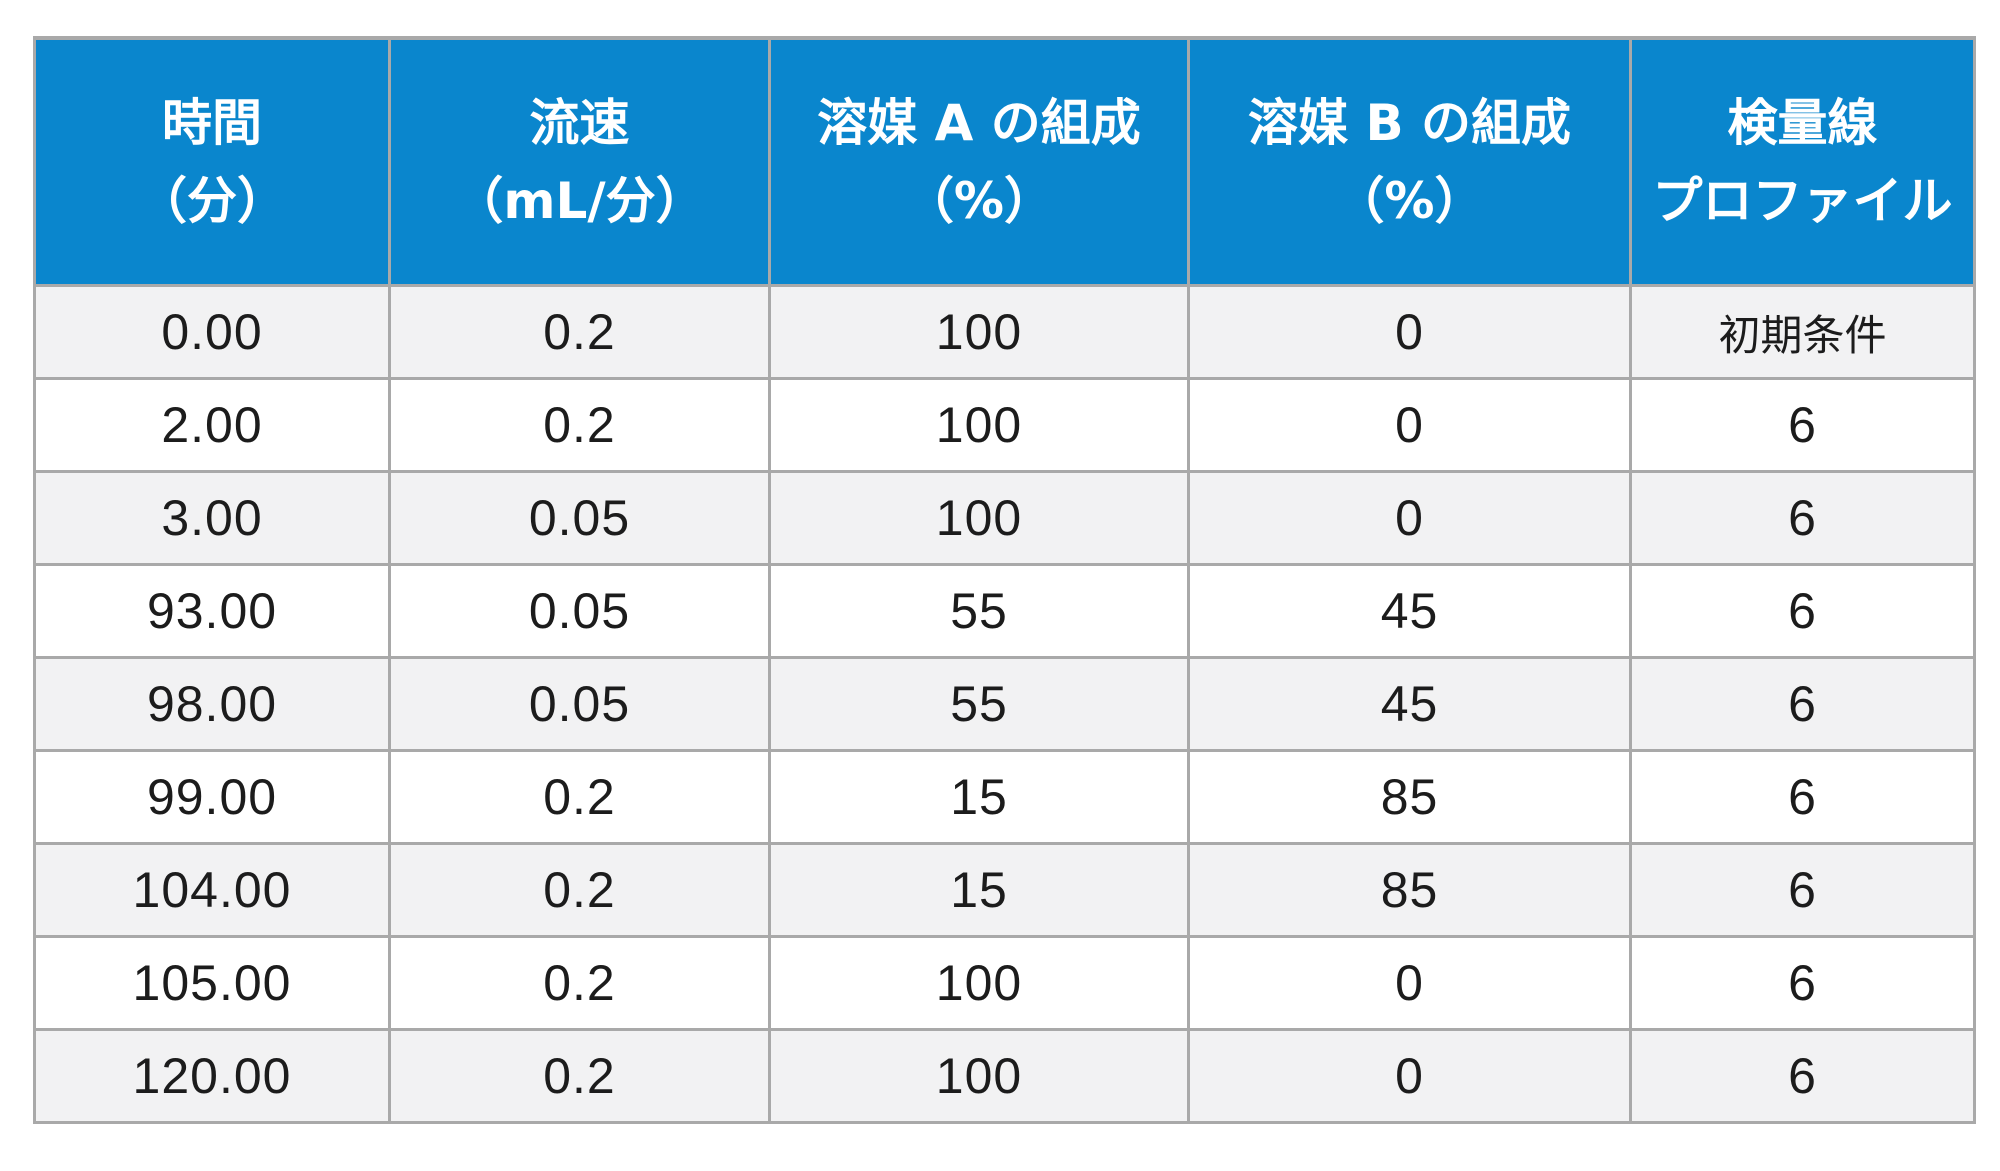  I want to click on table-row: 99.00 0.2 15 85 6, so click(1004, 797).